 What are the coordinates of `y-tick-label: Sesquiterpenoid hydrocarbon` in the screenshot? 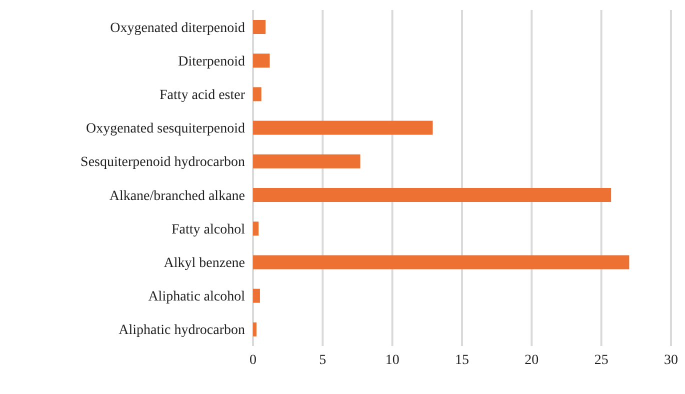 It's located at (162, 162).